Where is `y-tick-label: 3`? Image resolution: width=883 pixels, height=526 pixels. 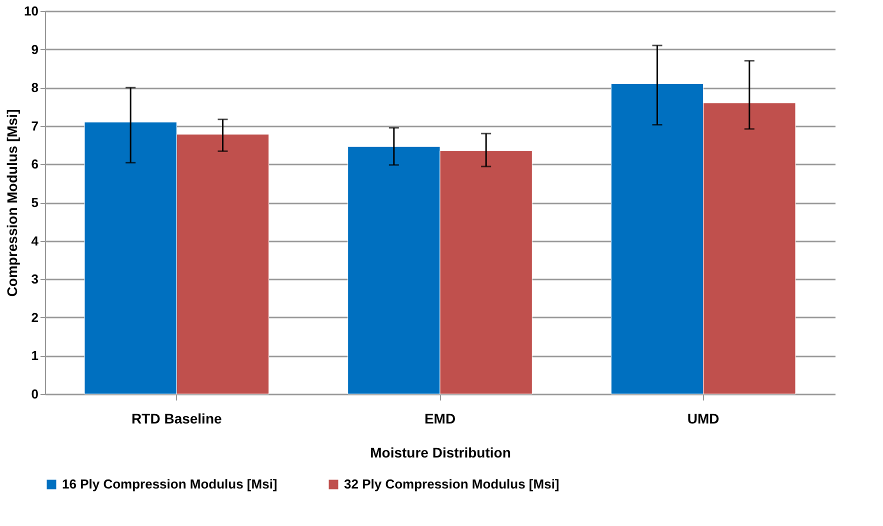 y-tick-label: 3 is located at coordinates (34, 279).